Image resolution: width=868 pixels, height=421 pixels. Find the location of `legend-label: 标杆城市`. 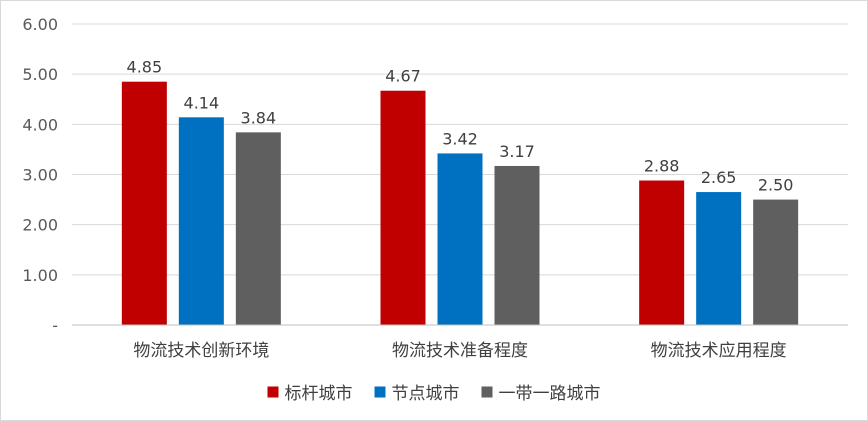

legend-label: 标杆城市 is located at coordinates (319, 394).